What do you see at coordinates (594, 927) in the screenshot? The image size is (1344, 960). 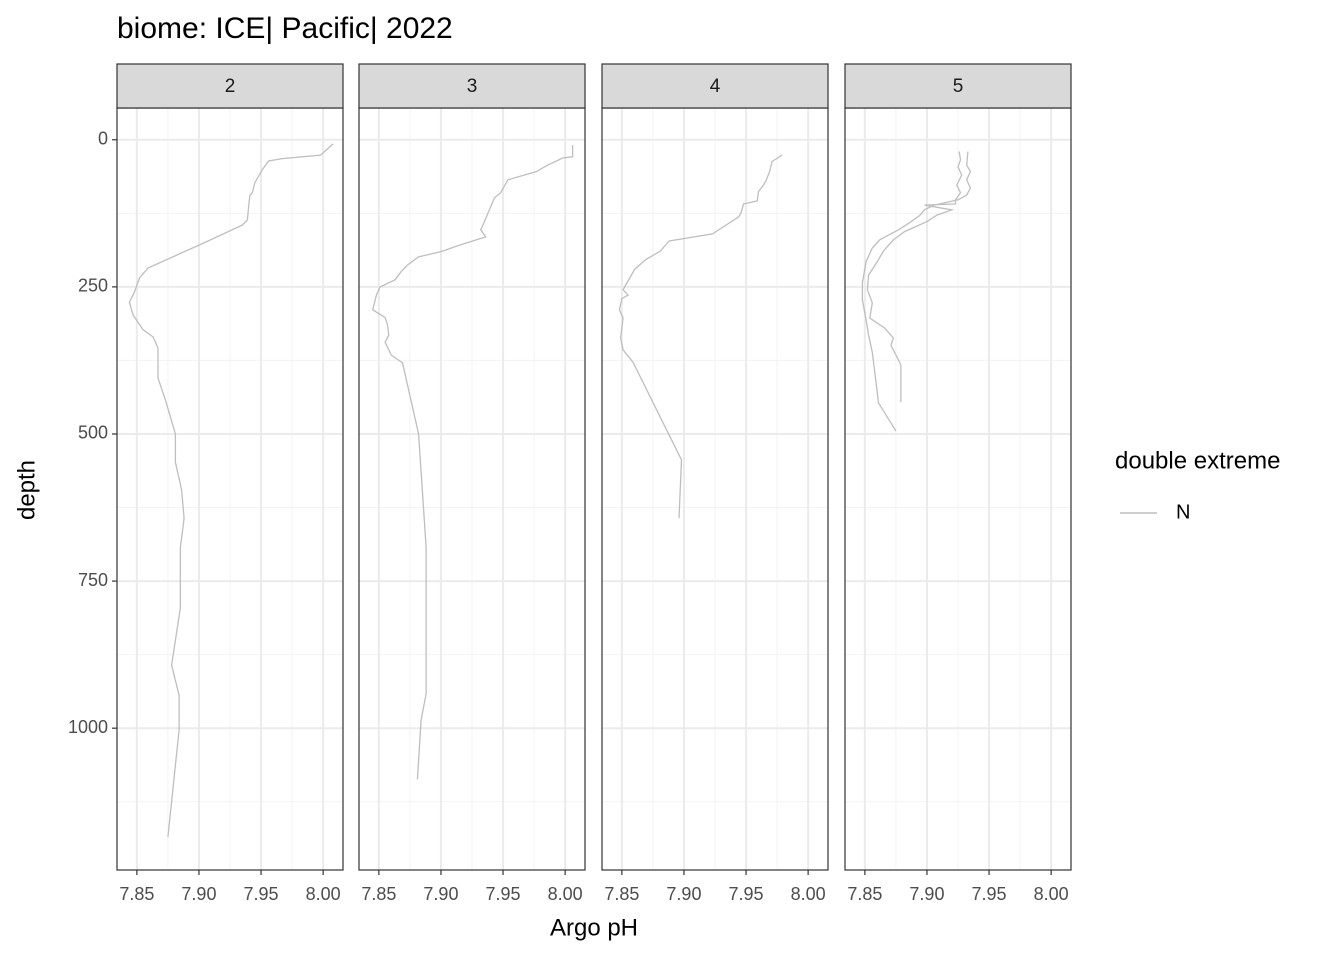 I see `x-axis-label: Argo pH` at bounding box center [594, 927].